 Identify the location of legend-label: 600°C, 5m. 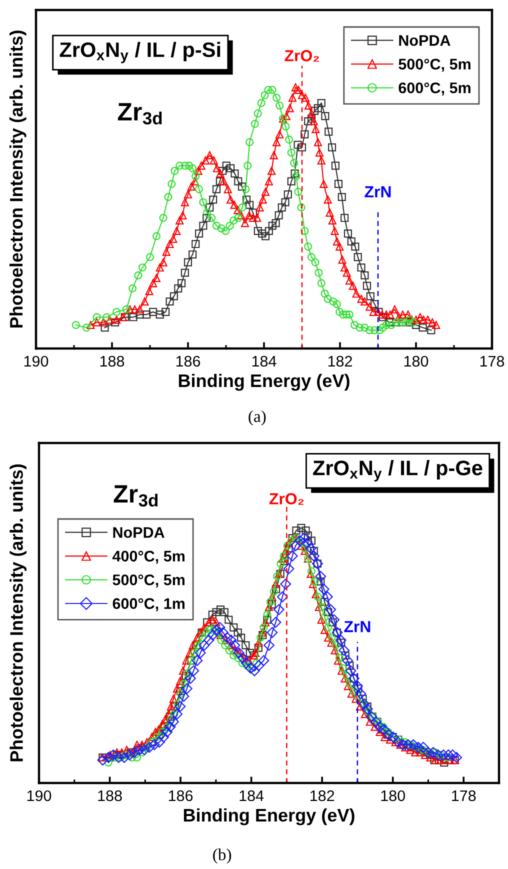
(434, 89).